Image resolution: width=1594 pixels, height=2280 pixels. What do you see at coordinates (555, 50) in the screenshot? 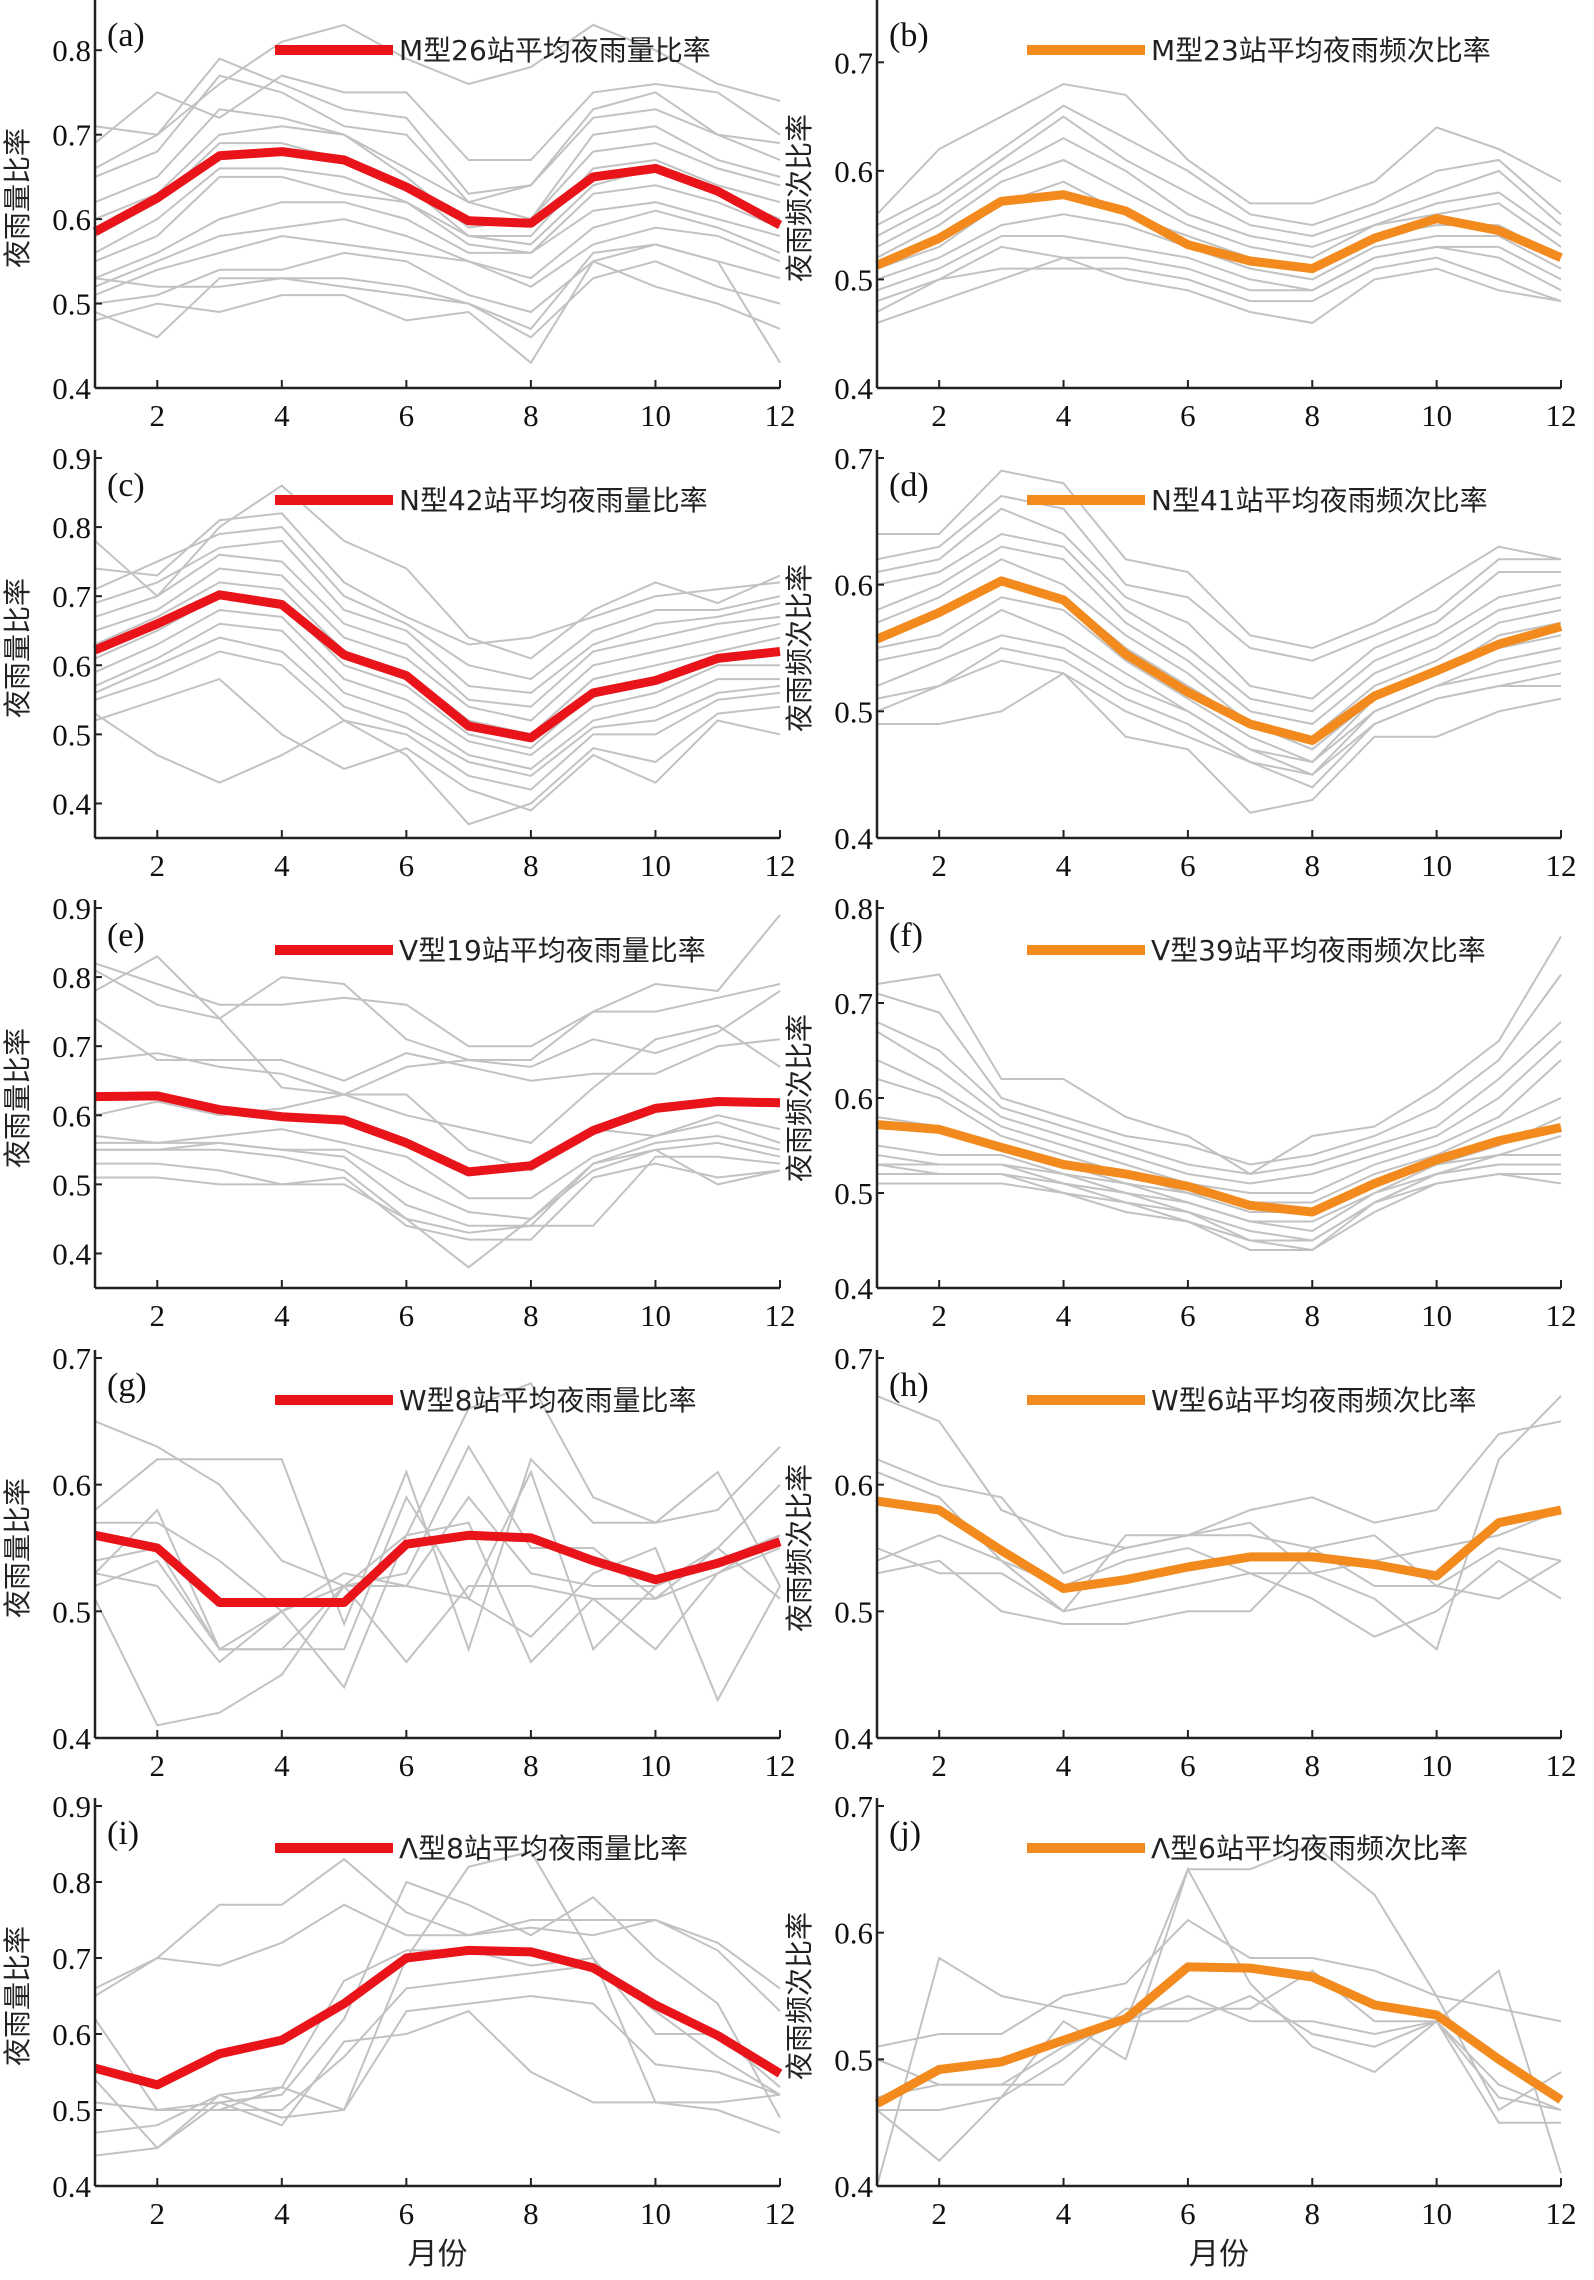
I see `legend-label: M型26站平均夜雨量比率` at bounding box center [555, 50].